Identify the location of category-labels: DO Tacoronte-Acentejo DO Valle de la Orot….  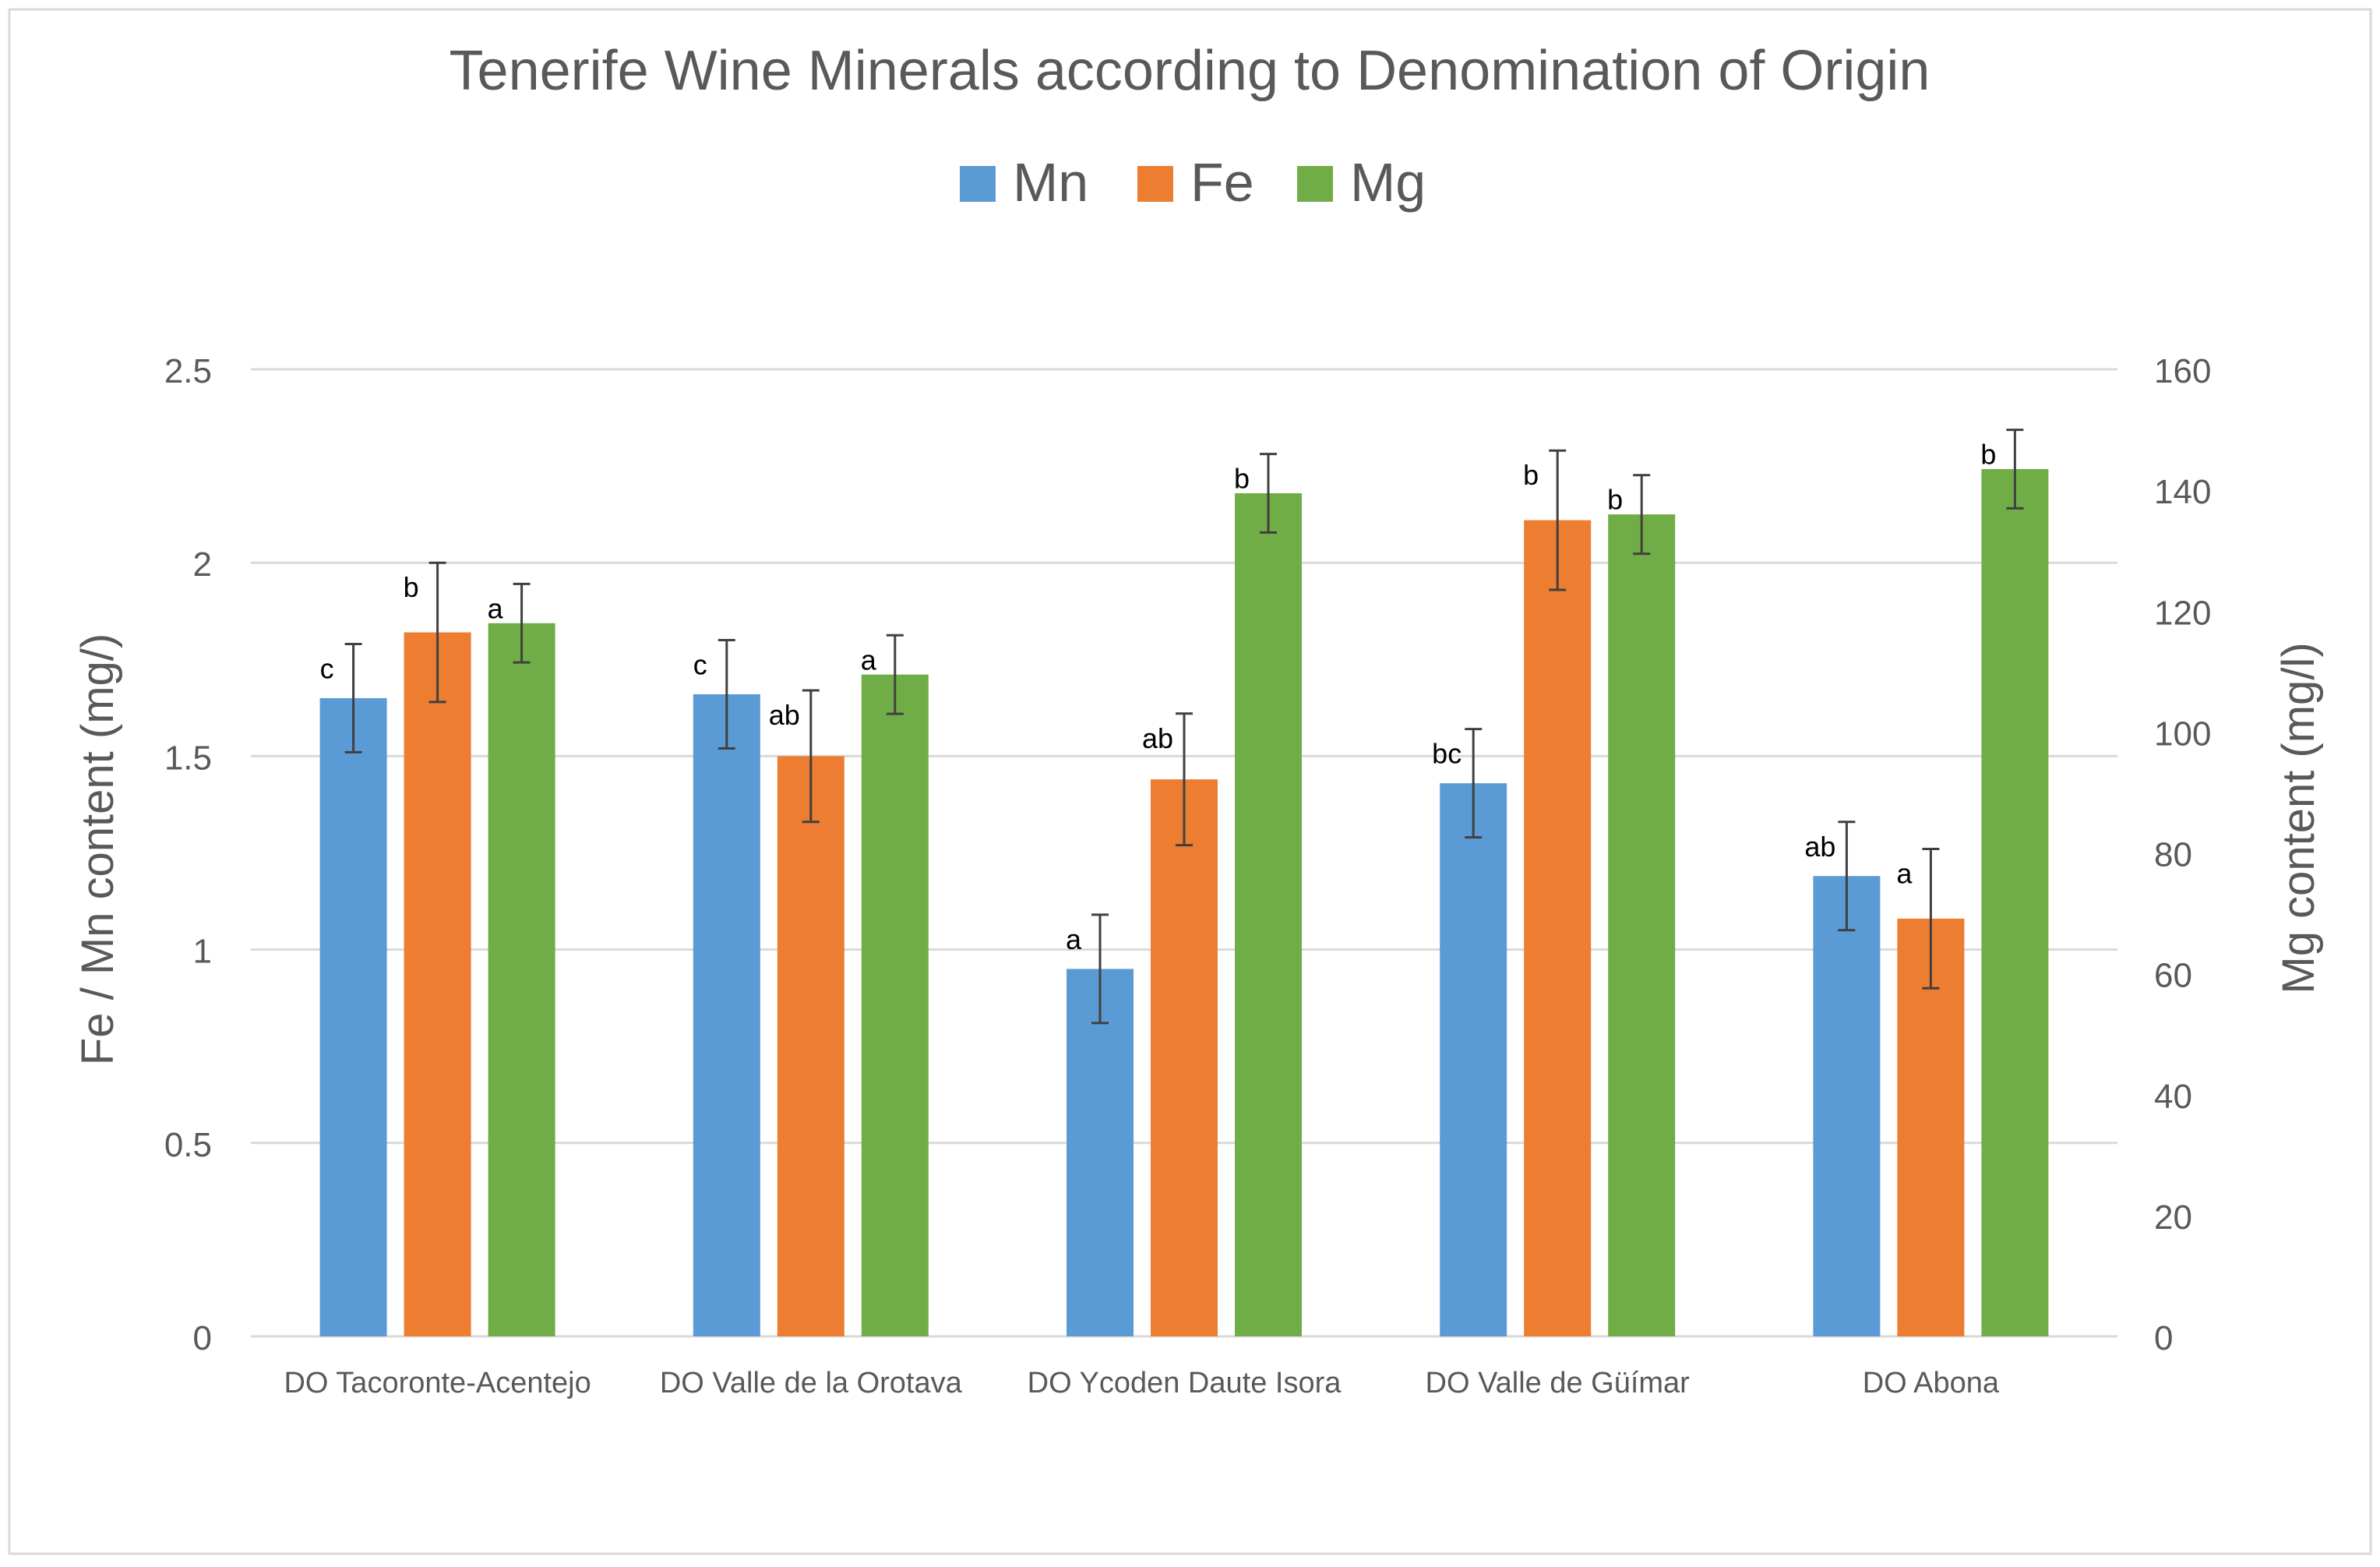
(1141, 1383).